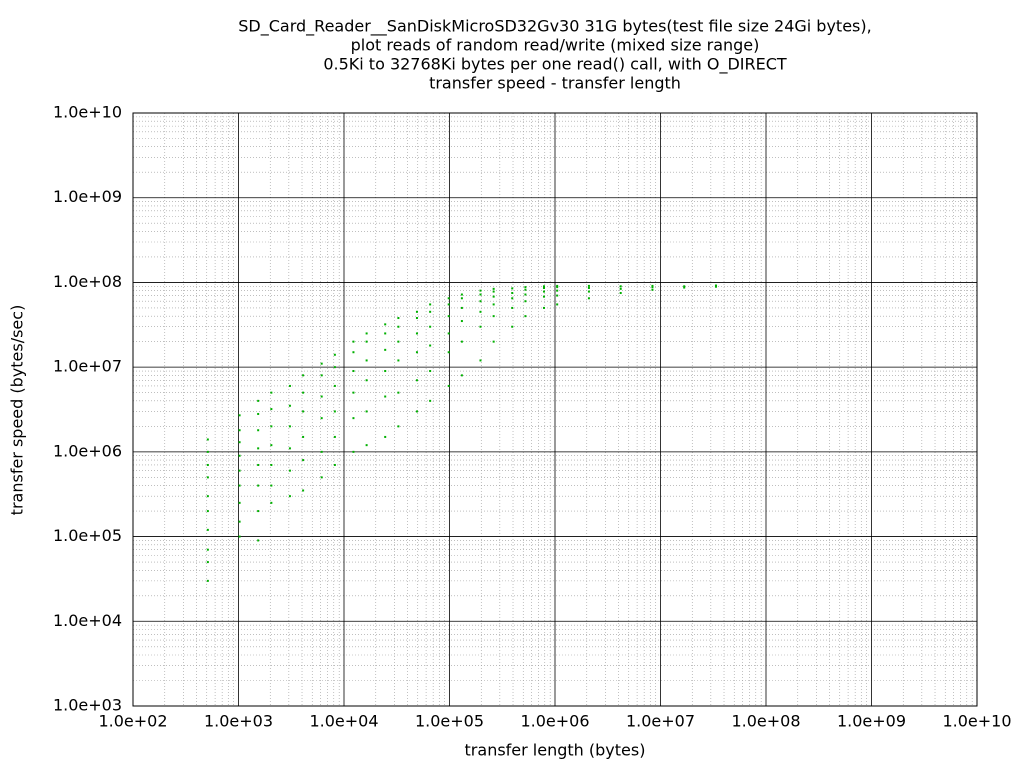  What do you see at coordinates (765, 721) in the screenshot?
I see `x-tick-label: 1.0e+08` at bounding box center [765, 721].